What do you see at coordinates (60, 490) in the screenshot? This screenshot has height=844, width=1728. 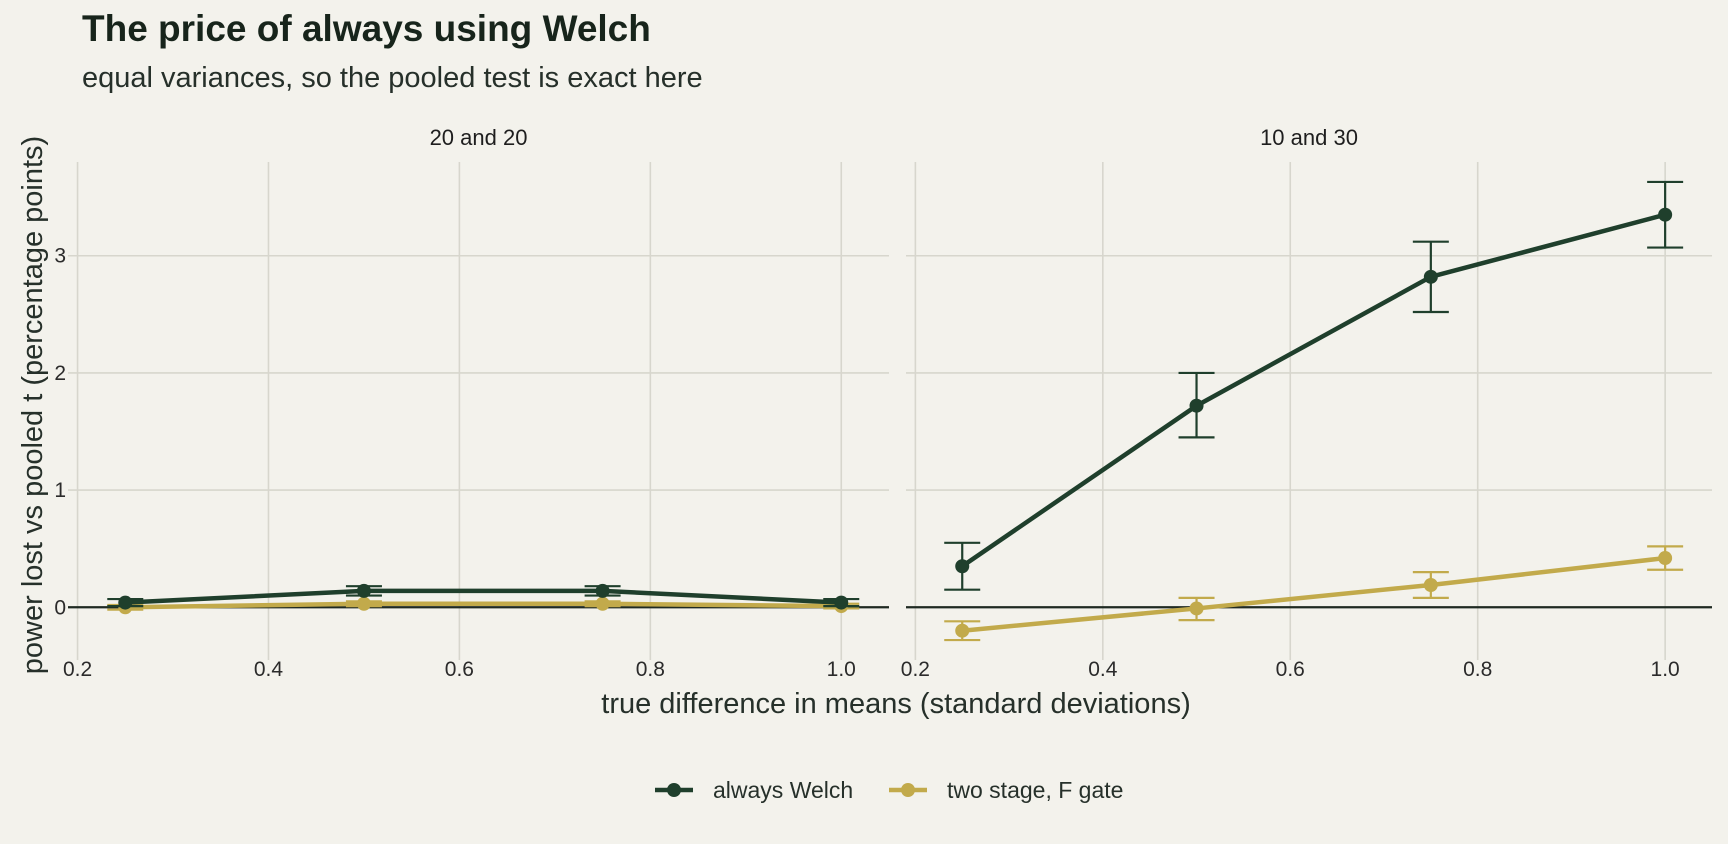 I see `y-tick-label: 1` at bounding box center [60, 490].